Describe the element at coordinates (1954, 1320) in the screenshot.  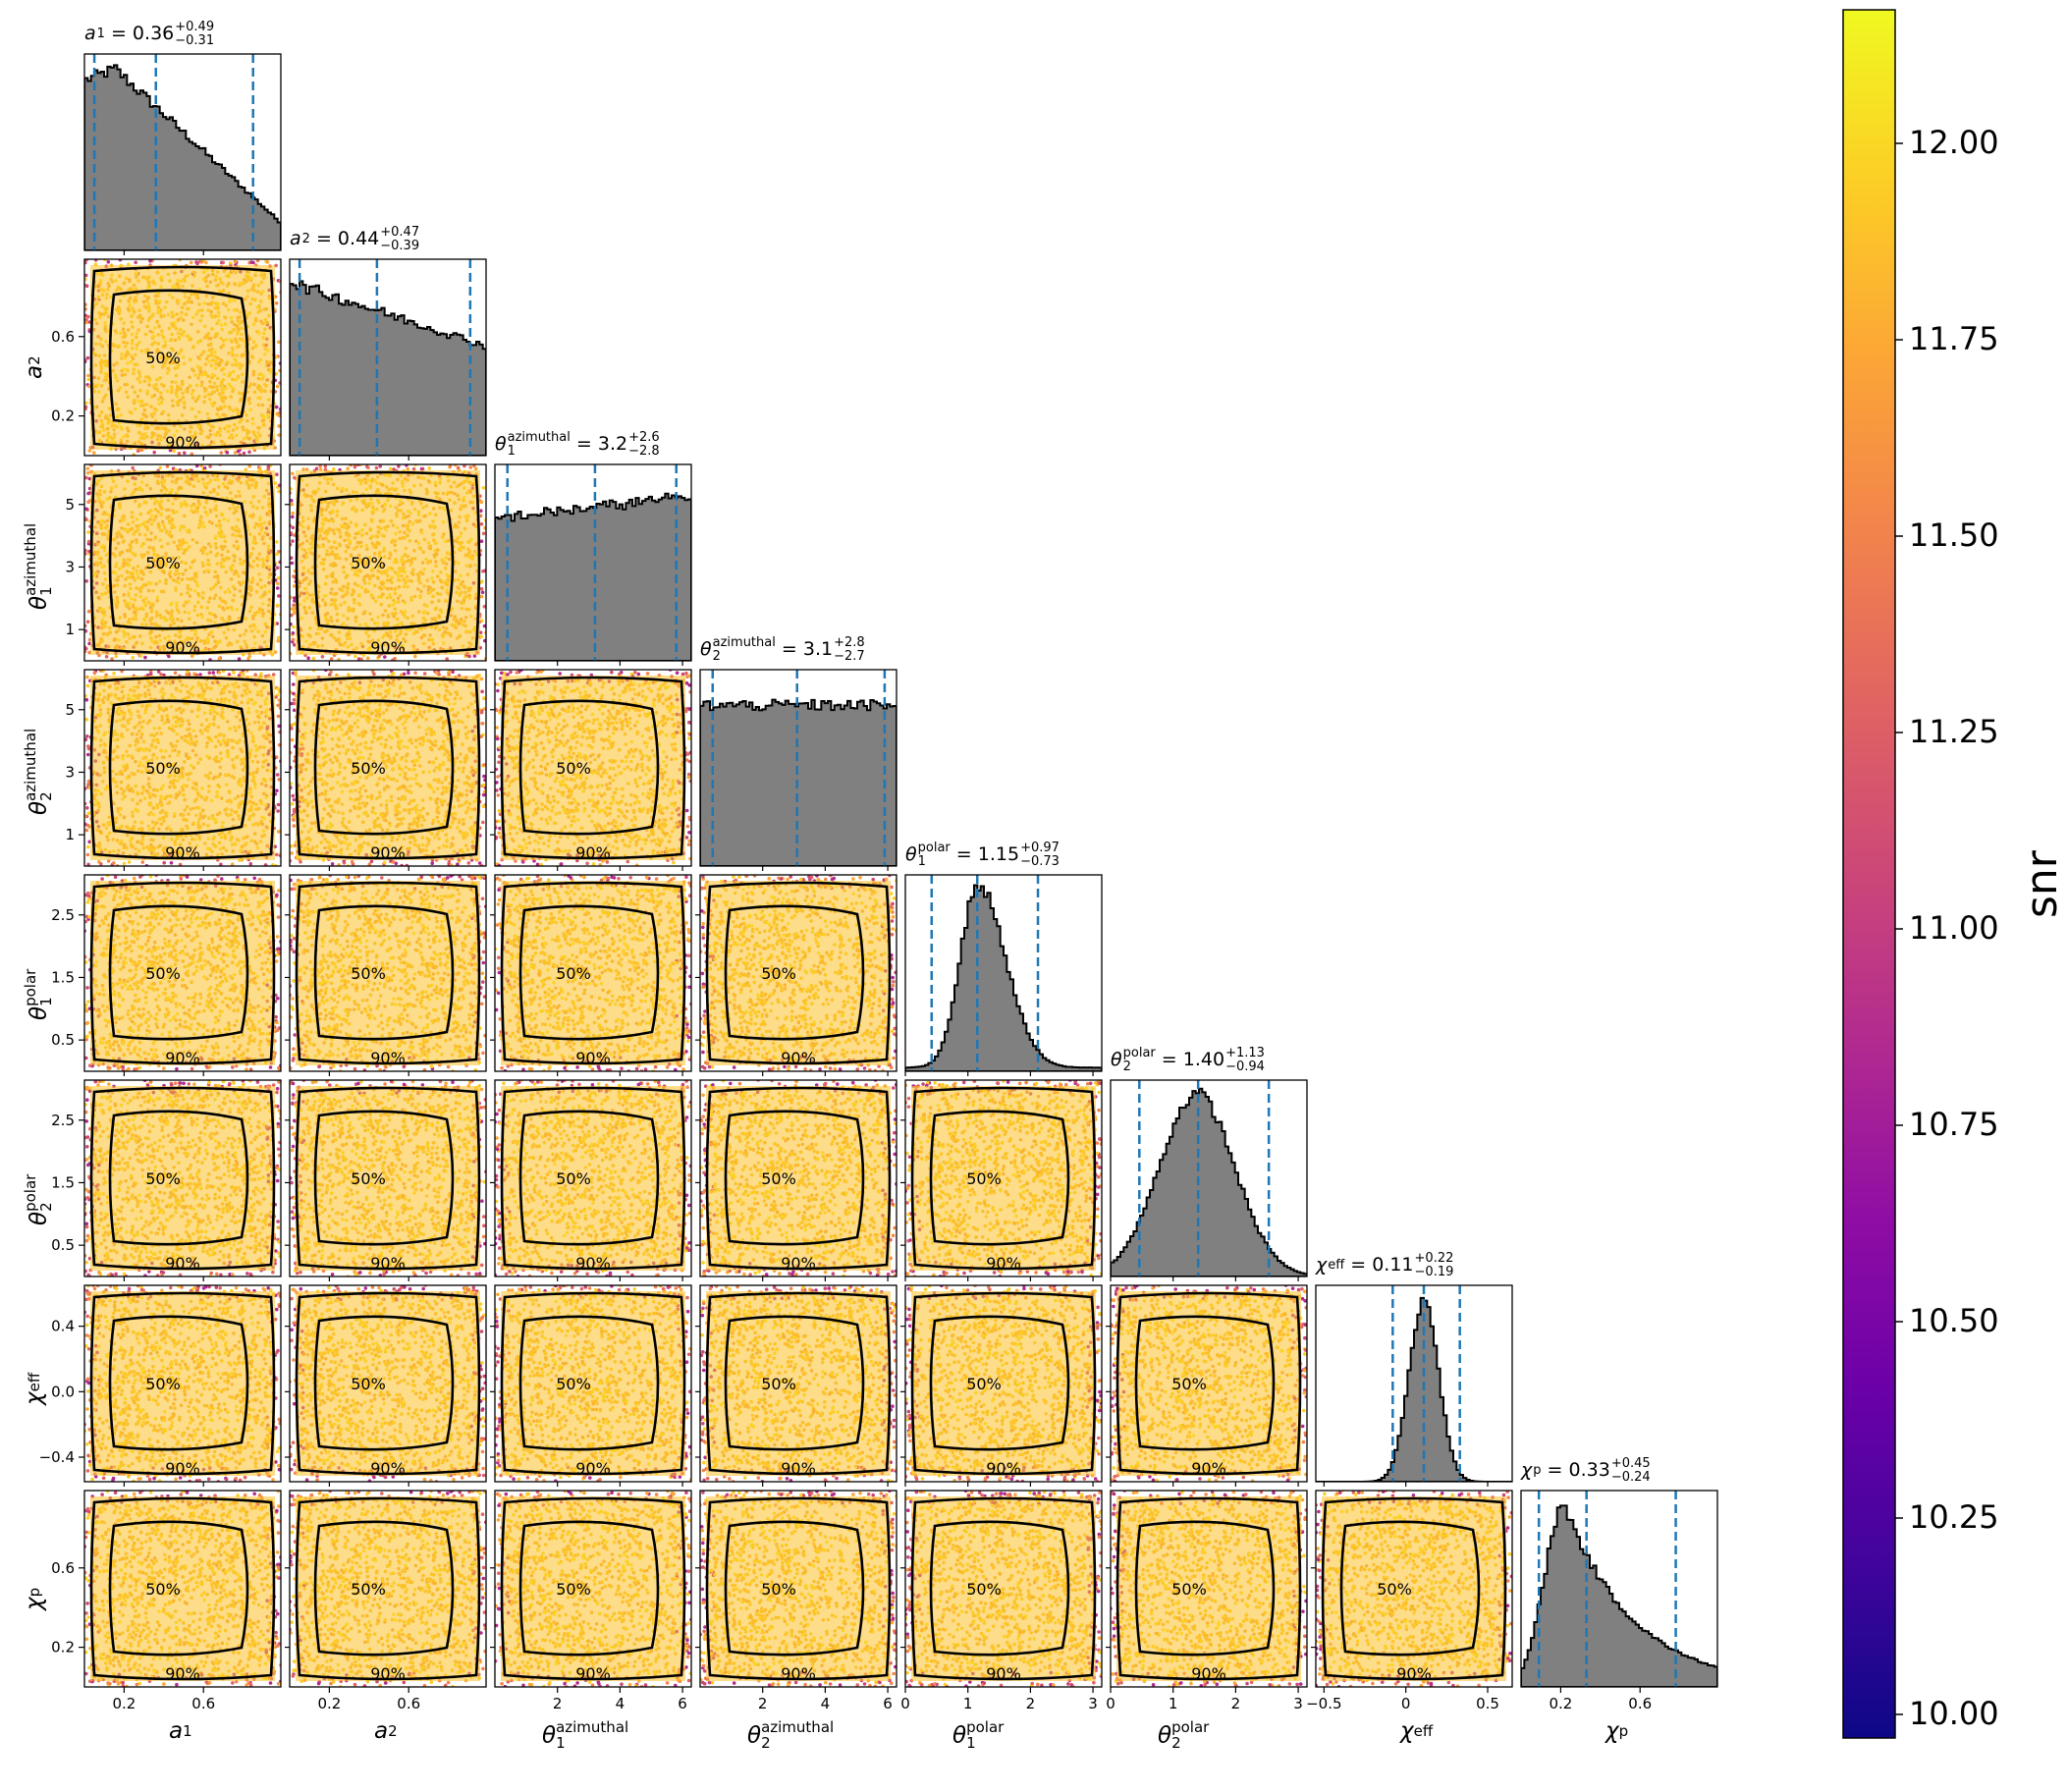
I see `colorbar-tick-2: 10.50` at that location.